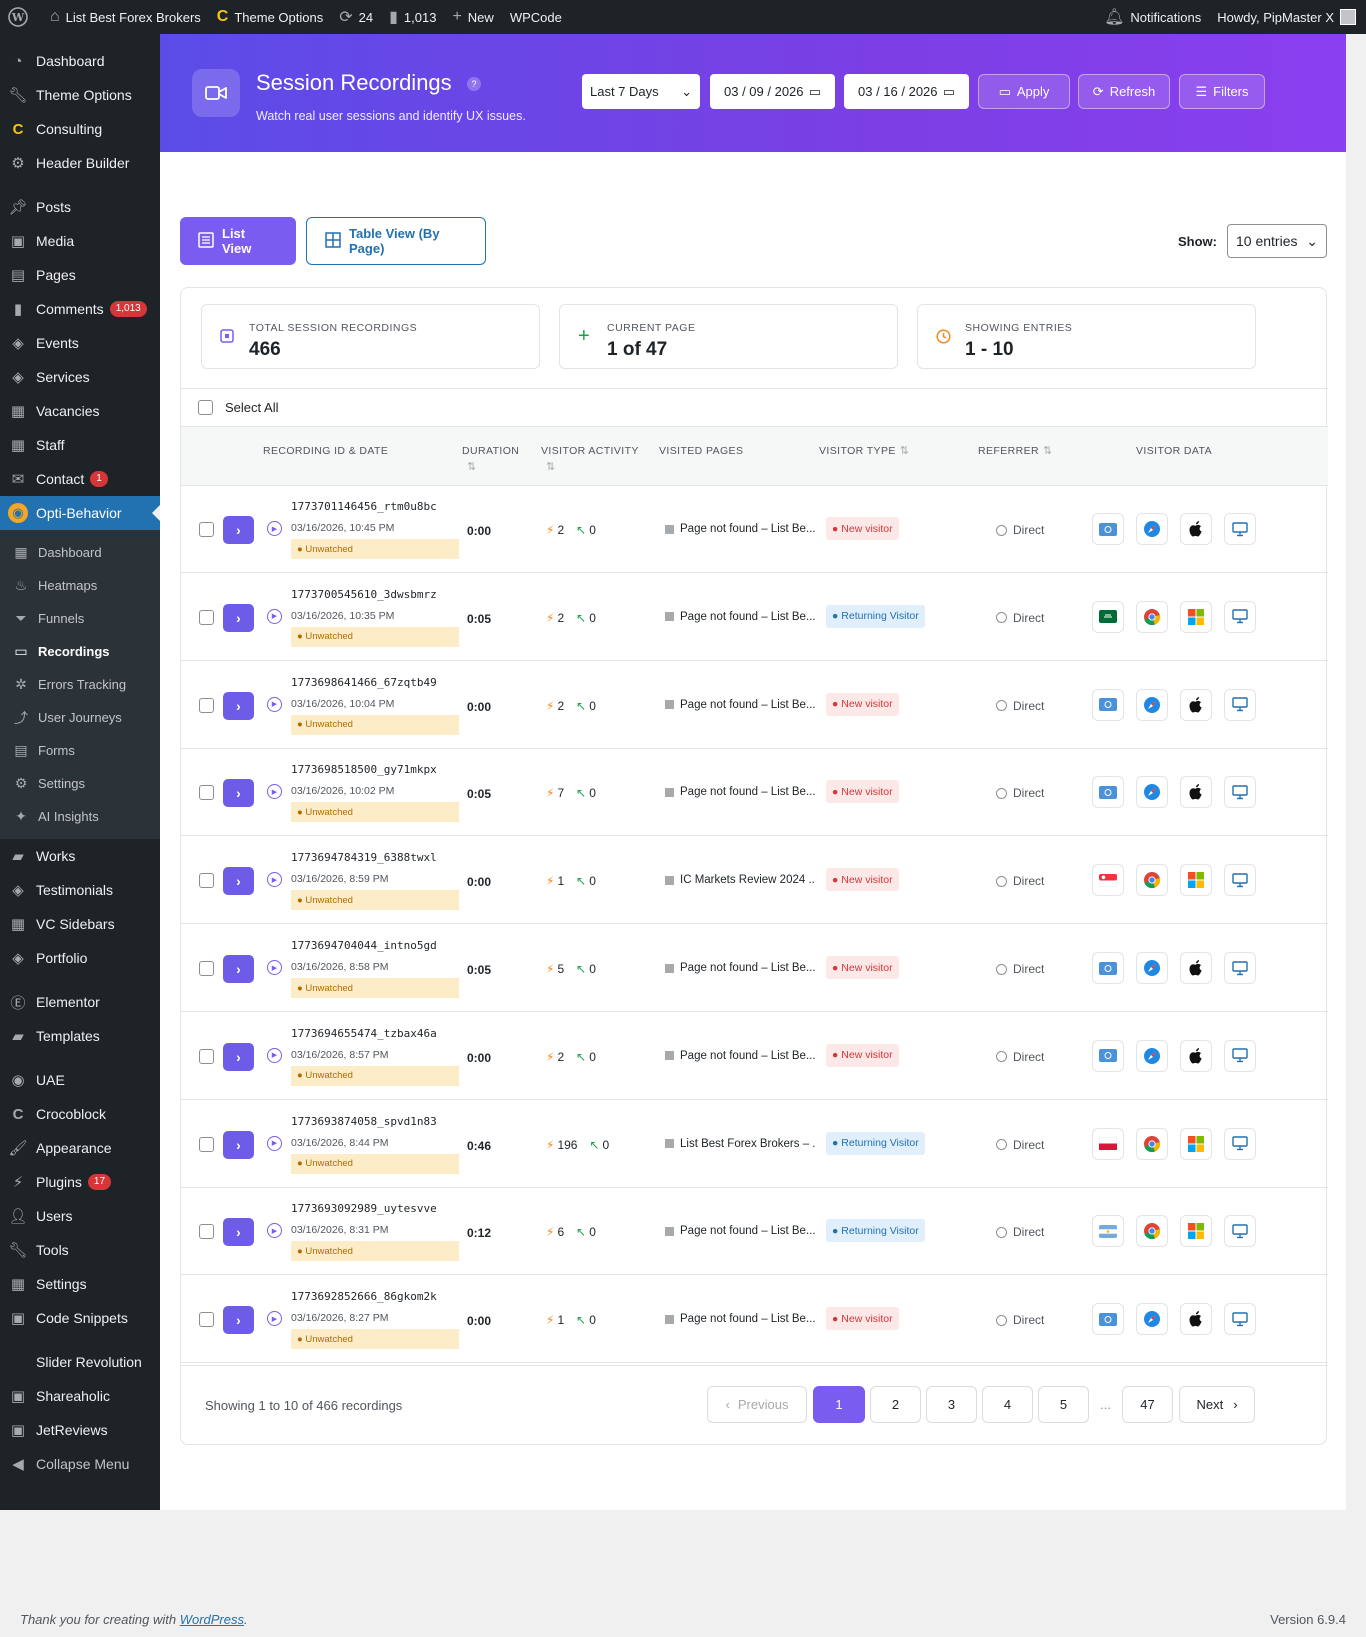 This screenshot has width=1366, height=1637. What do you see at coordinates (839, 1404) in the screenshot?
I see `page-button-1: 1` at bounding box center [839, 1404].